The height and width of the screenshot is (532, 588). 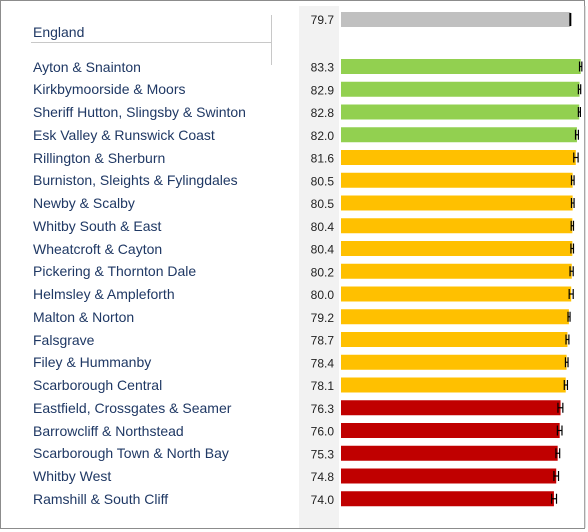 I want to click on category-label: Filey & Hummanby, so click(x=92, y=362).